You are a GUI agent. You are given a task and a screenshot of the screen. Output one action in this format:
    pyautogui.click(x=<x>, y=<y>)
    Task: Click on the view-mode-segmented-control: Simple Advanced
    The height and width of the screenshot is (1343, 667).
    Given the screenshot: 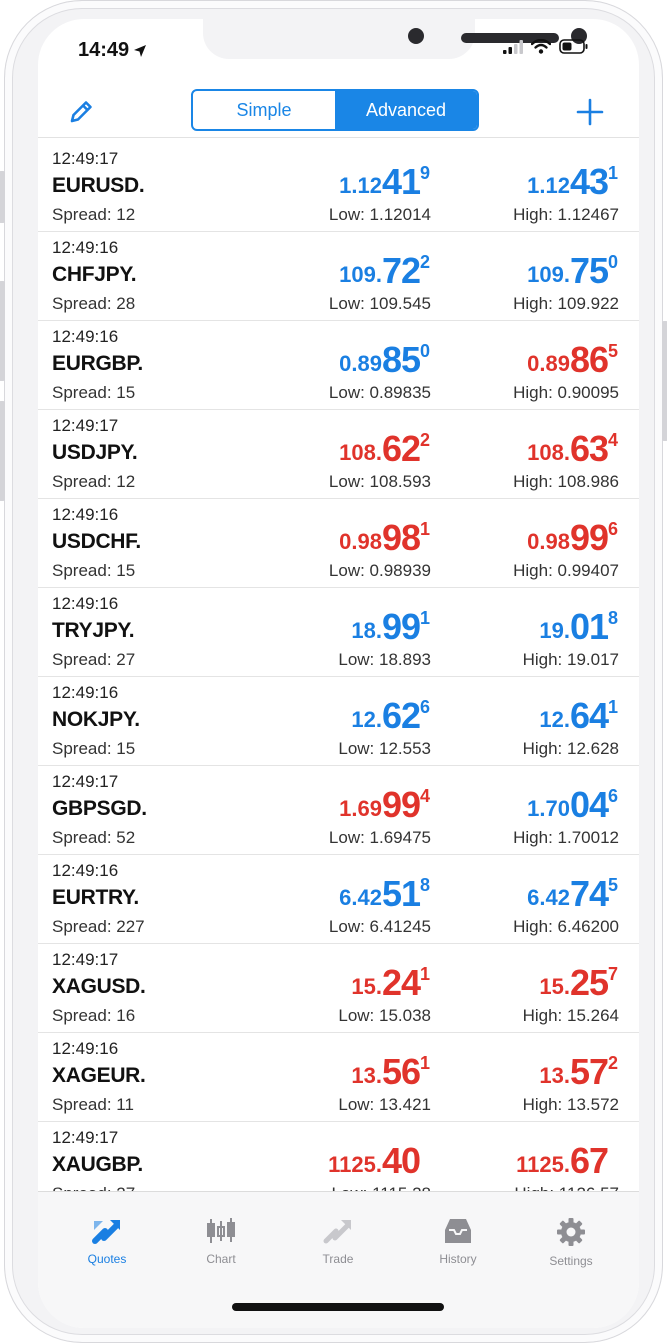 What is the action you would take?
    pyautogui.click(x=335, y=110)
    